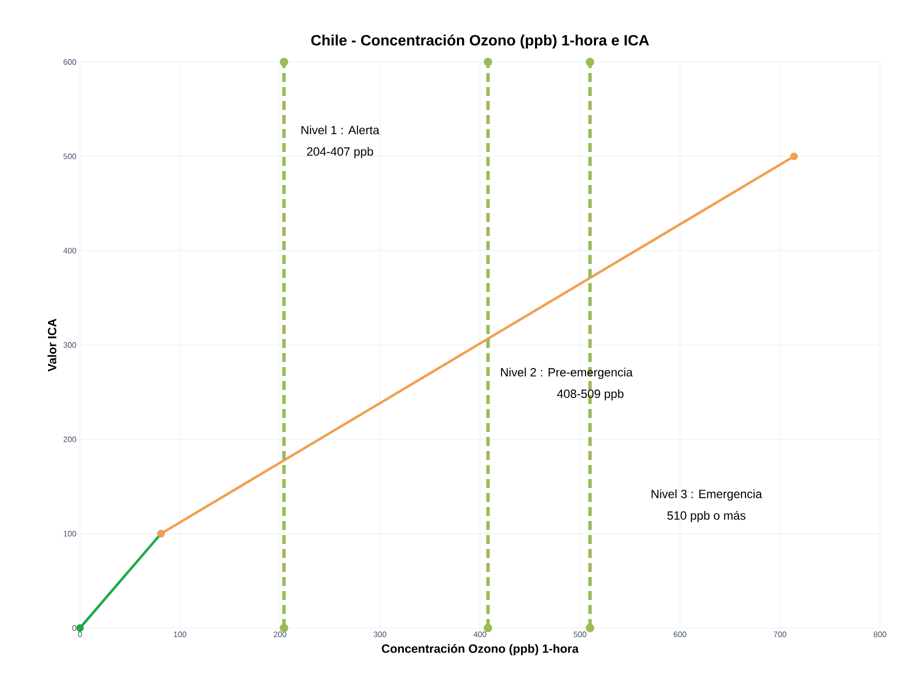 The width and height of the screenshot is (908, 685). I want to click on chart-title: Chile - Concentración Ozono (ppb) 1-hora e ICA, so click(480, 41).